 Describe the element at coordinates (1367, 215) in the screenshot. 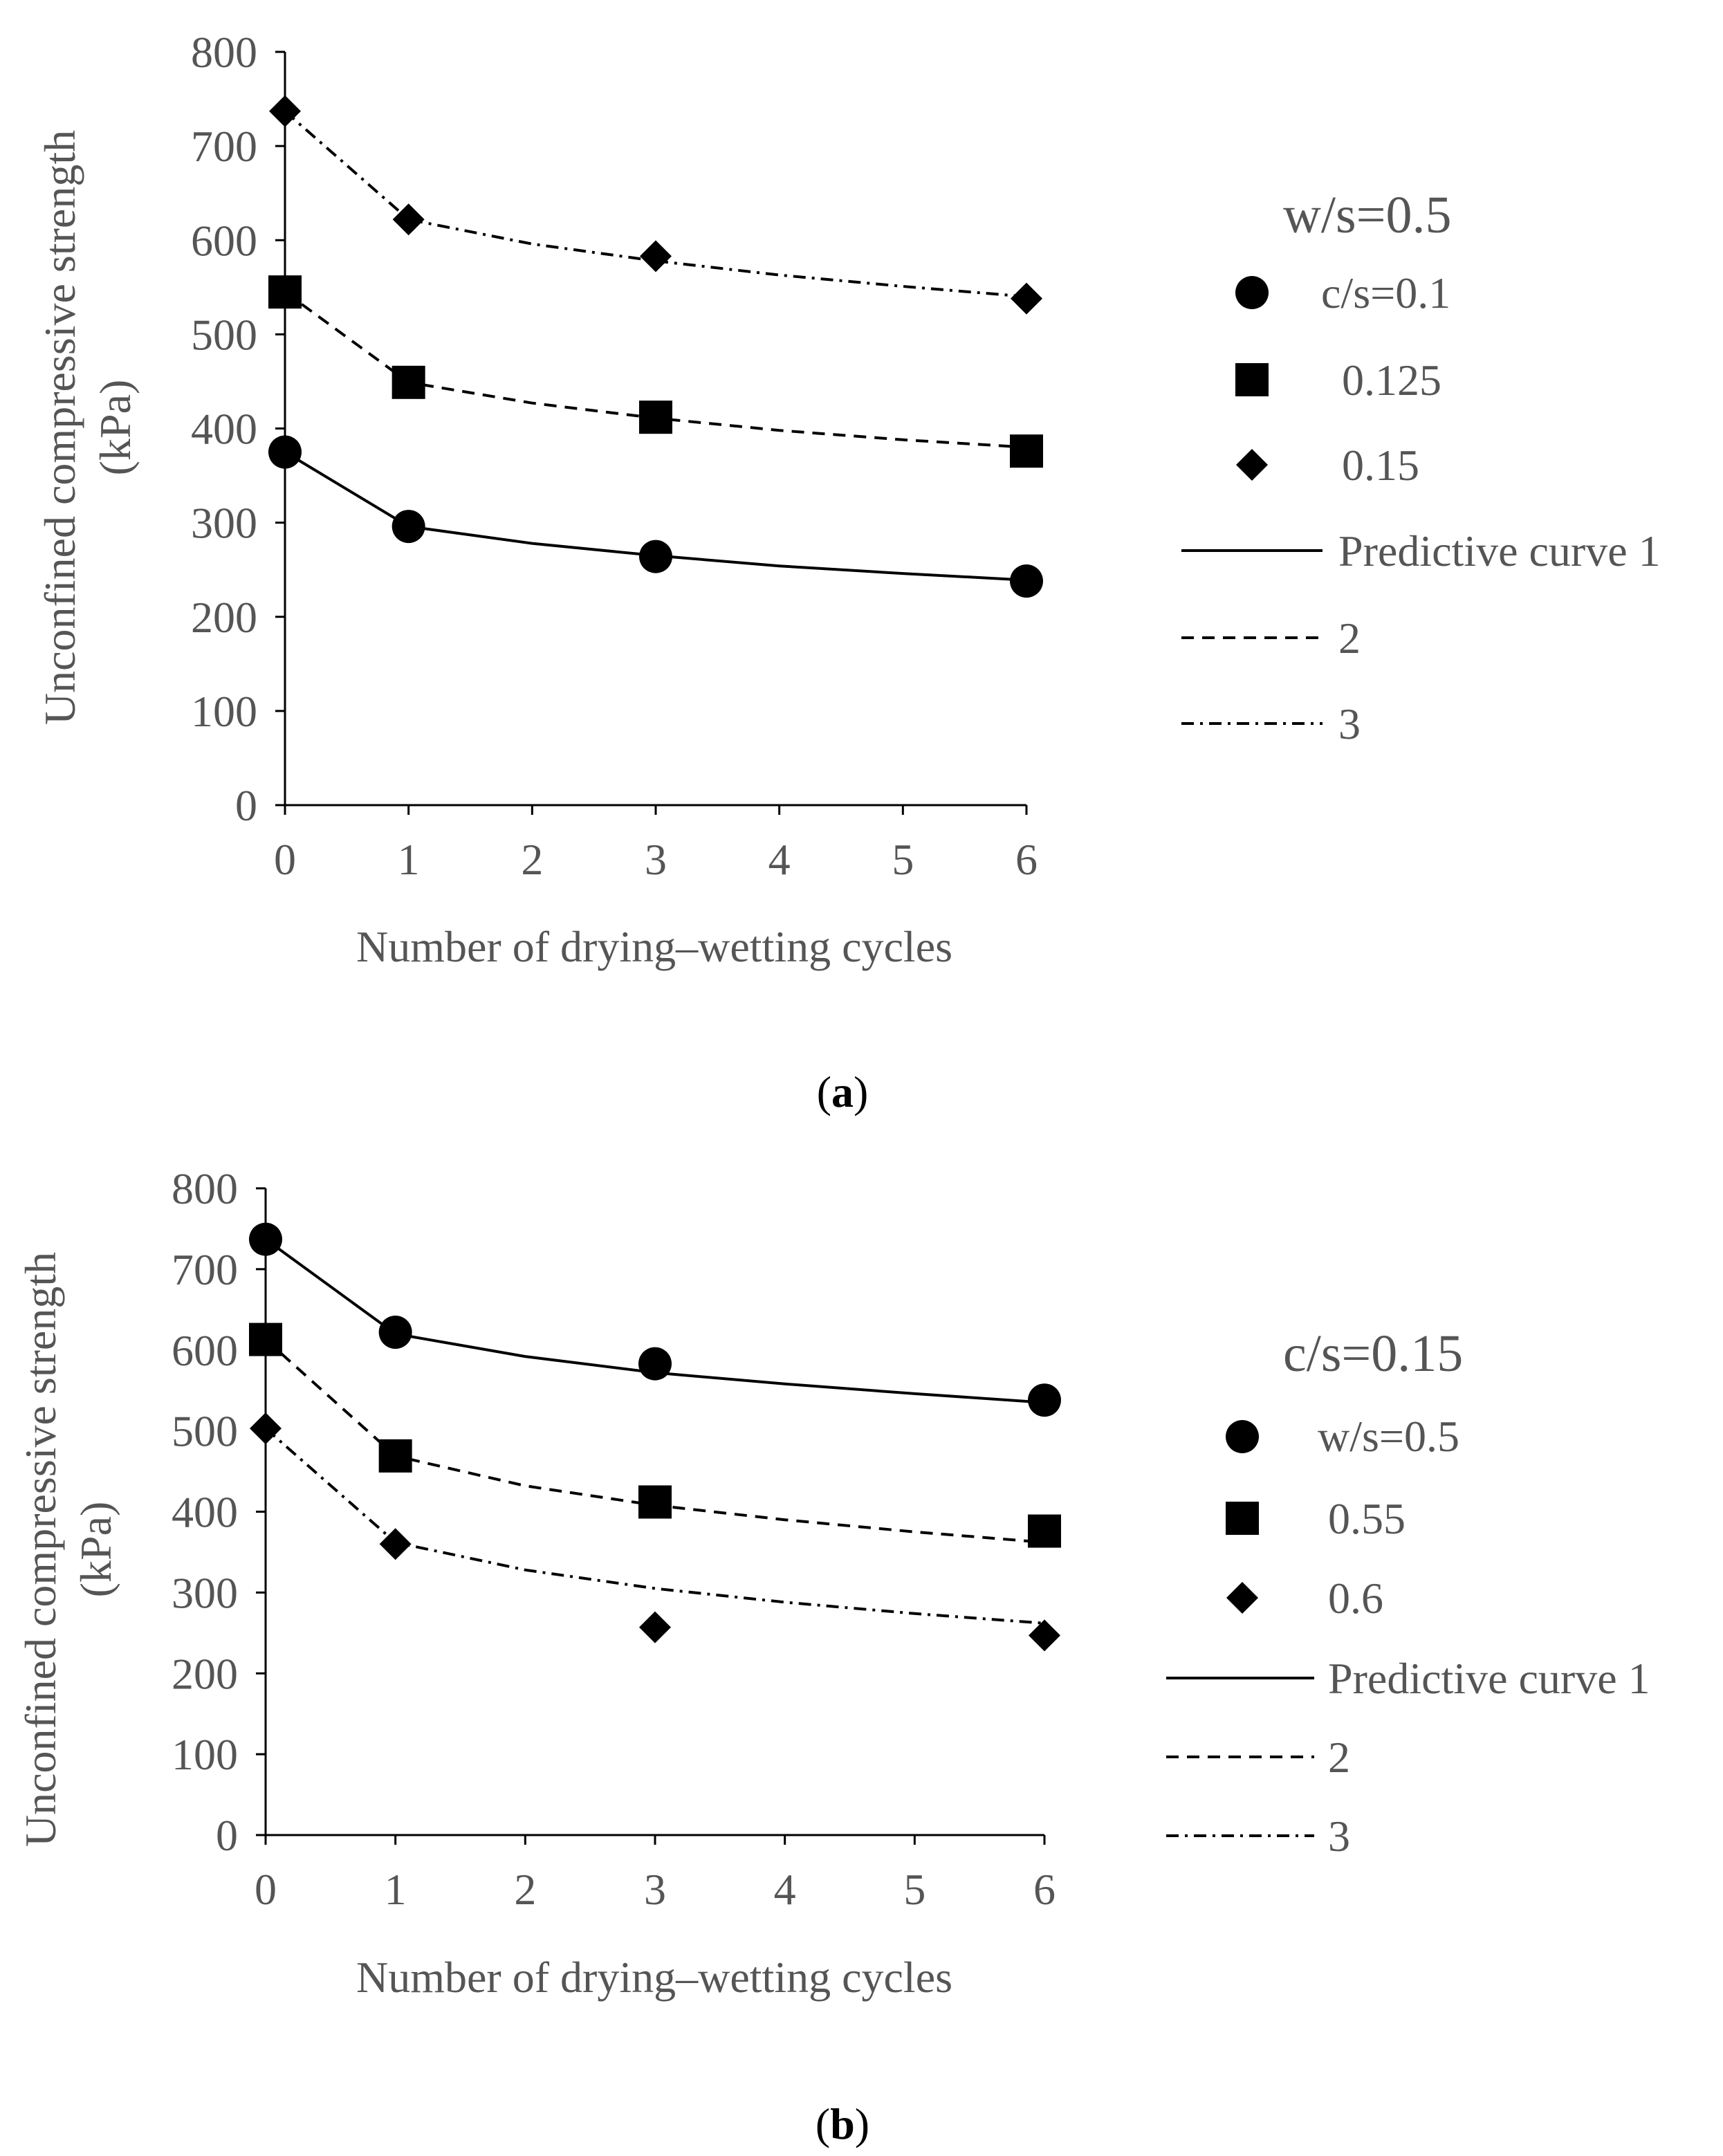

I see `legend-title: w/s=0.5` at that location.